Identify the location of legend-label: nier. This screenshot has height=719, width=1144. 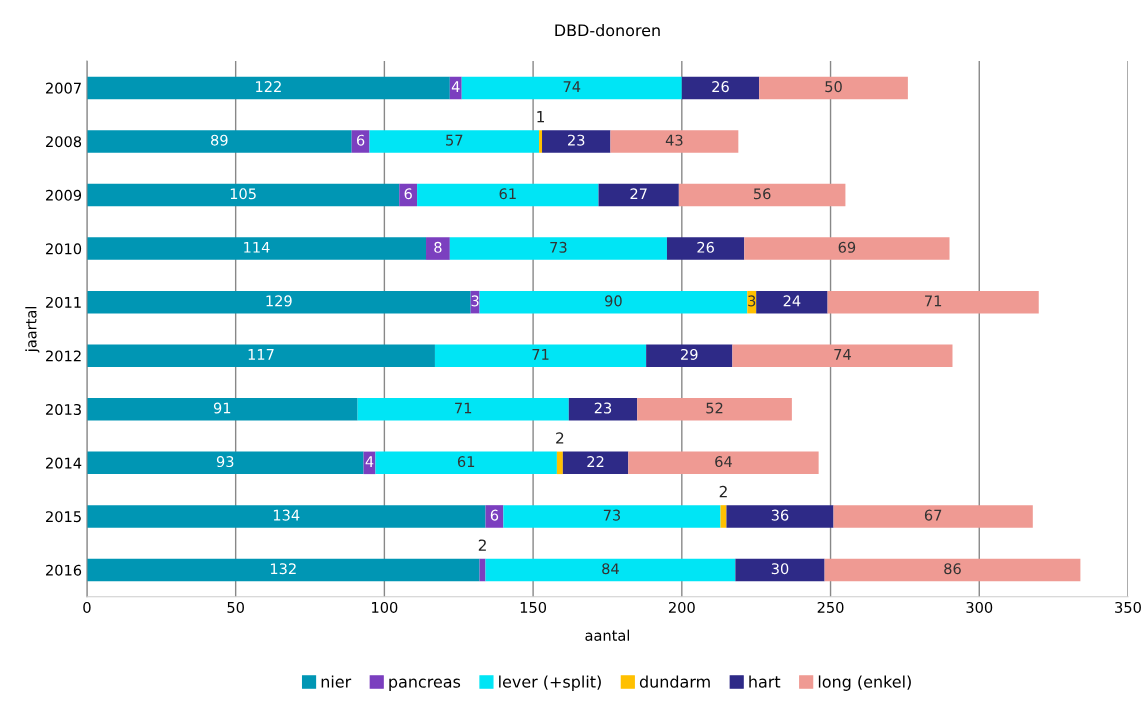
(336, 681).